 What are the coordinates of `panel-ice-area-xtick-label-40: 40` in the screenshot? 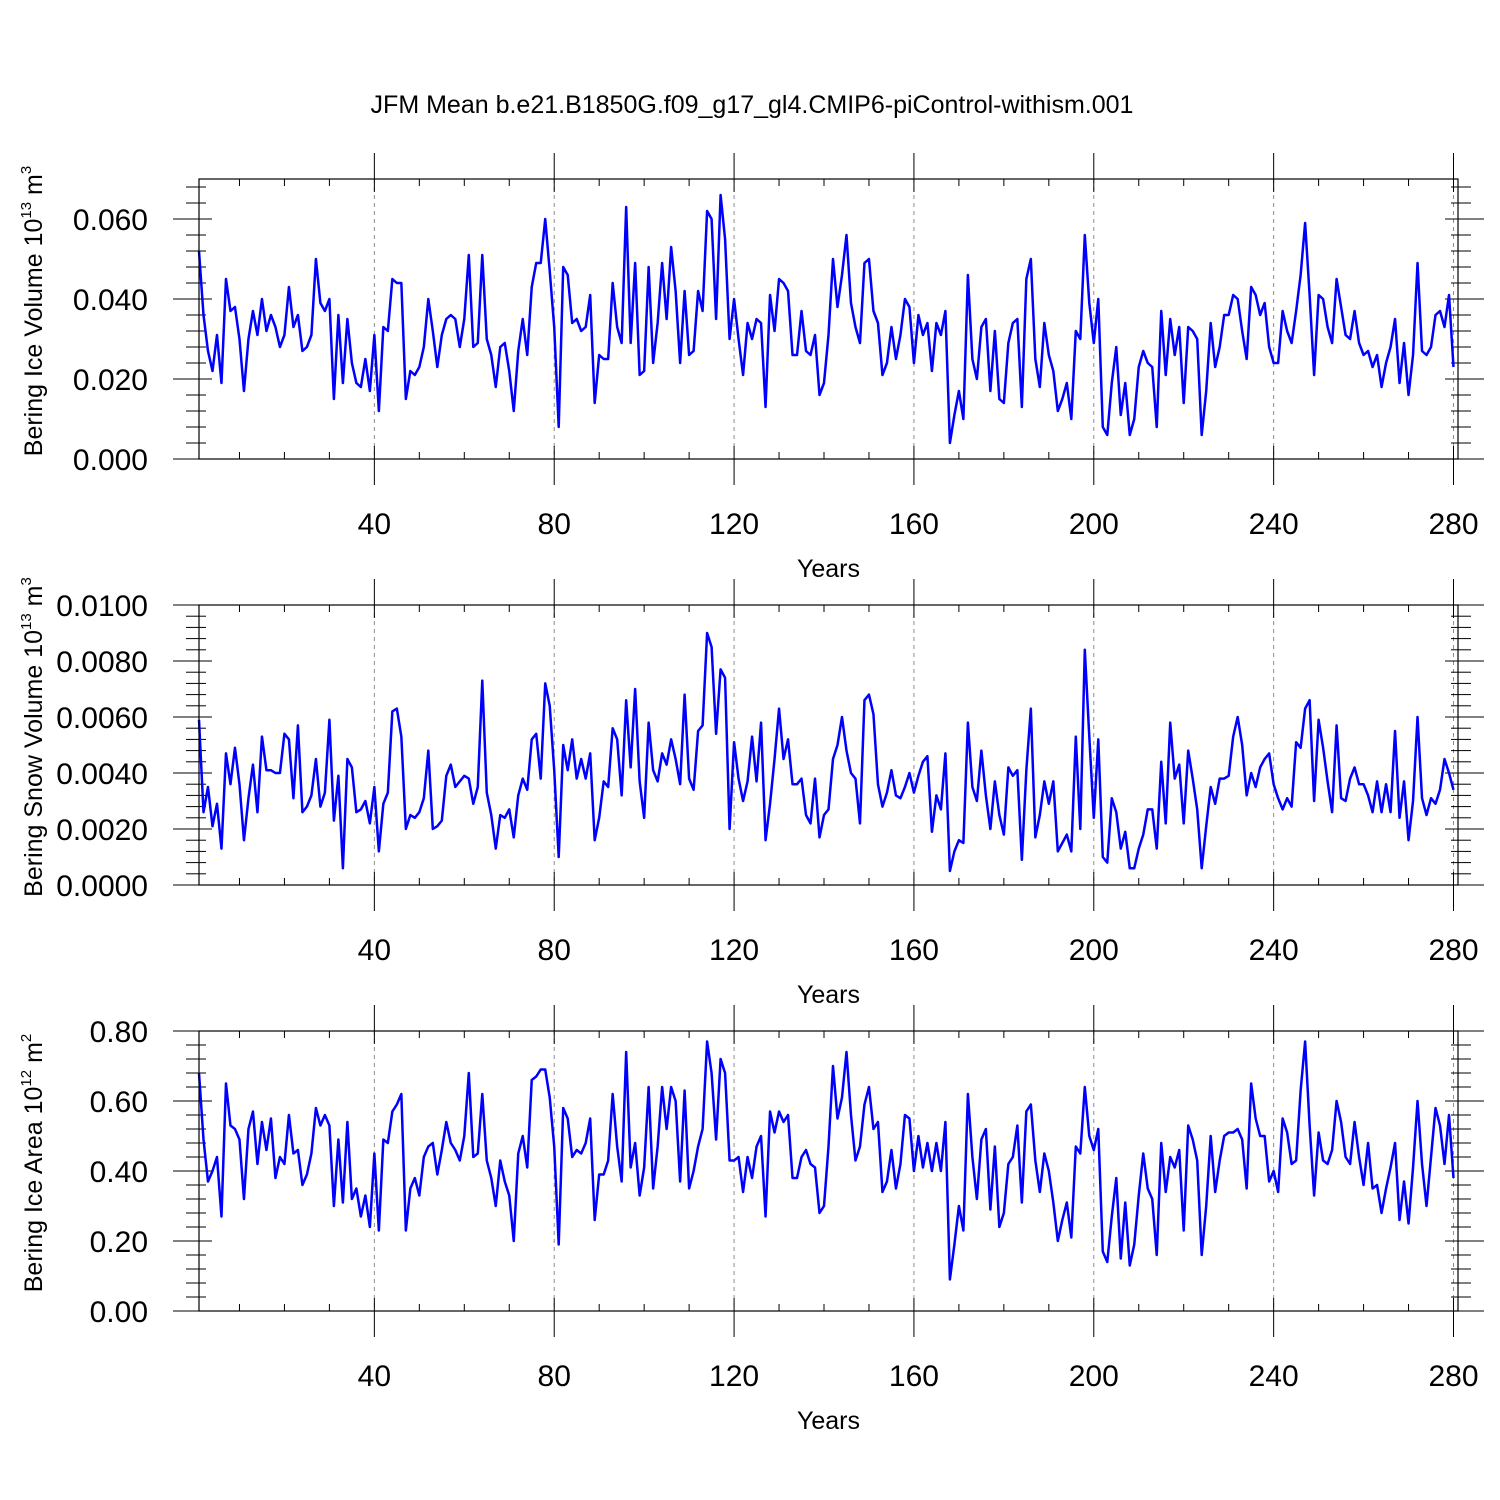 It's located at (374, 1376).